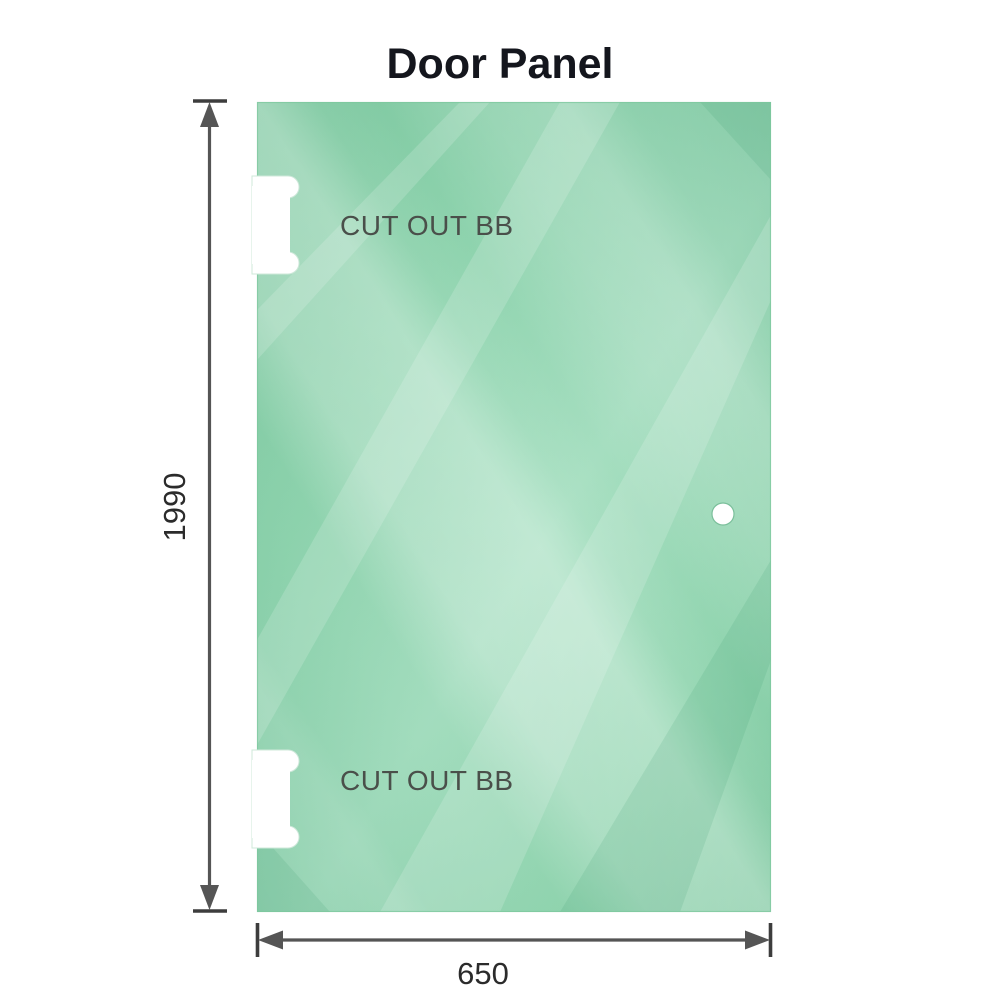 The width and height of the screenshot is (1000, 1000). Describe the element at coordinates (275, 225) in the screenshot. I see `cutout-notch-top` at that location.